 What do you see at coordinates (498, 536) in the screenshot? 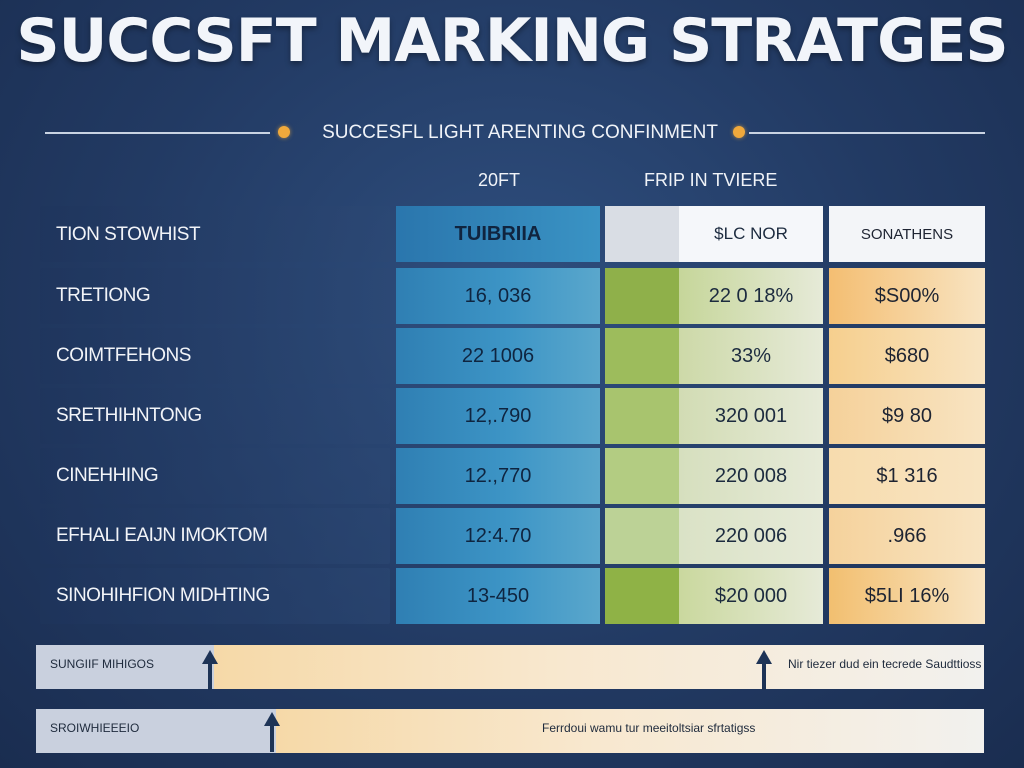
I see `cell-col1: 12:4.70` at bounding box center [498, 536].